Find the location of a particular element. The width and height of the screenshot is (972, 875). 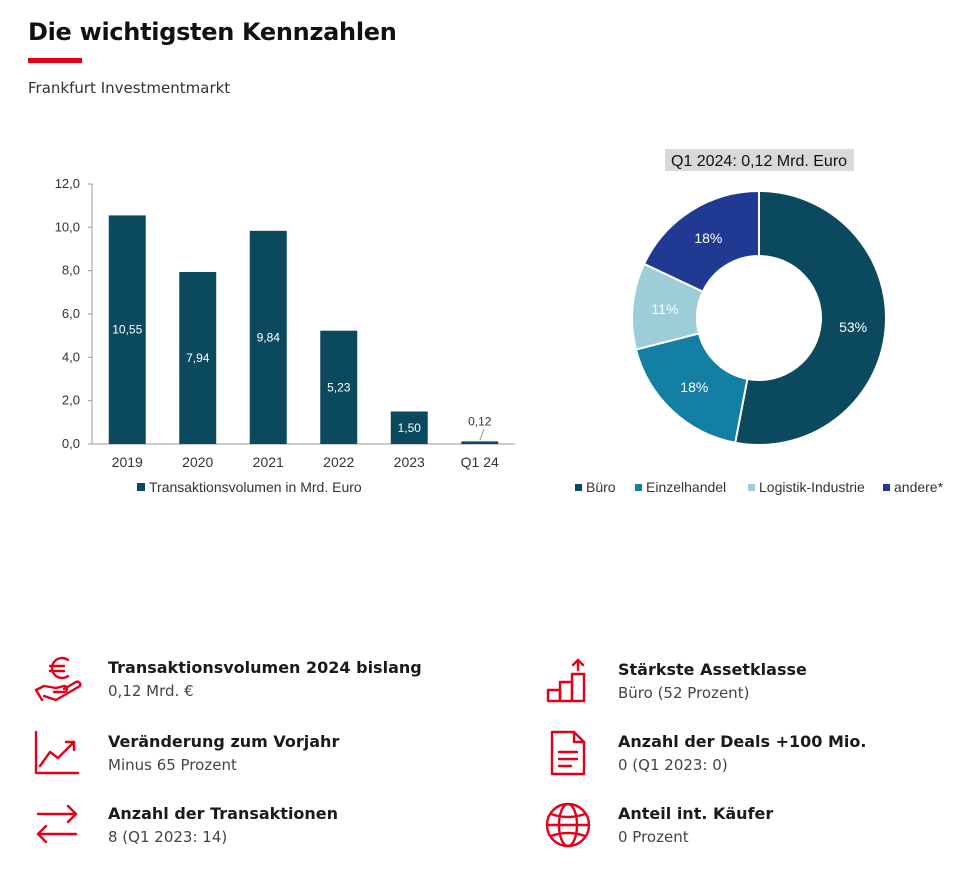

transfer-arrows-icon is located at coordinates (57, 824).